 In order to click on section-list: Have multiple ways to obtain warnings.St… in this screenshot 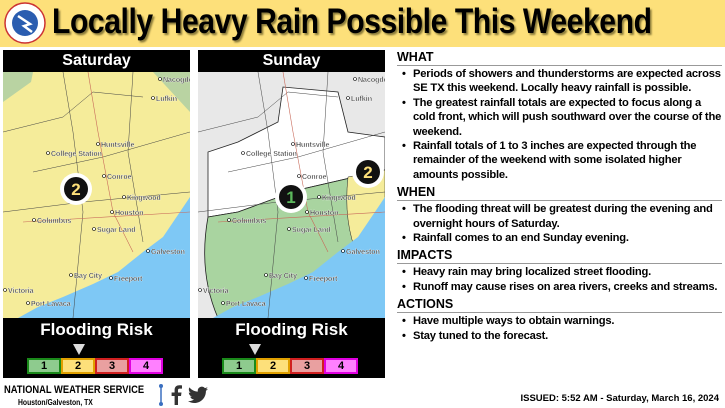, I will do `click(559, 328)`.